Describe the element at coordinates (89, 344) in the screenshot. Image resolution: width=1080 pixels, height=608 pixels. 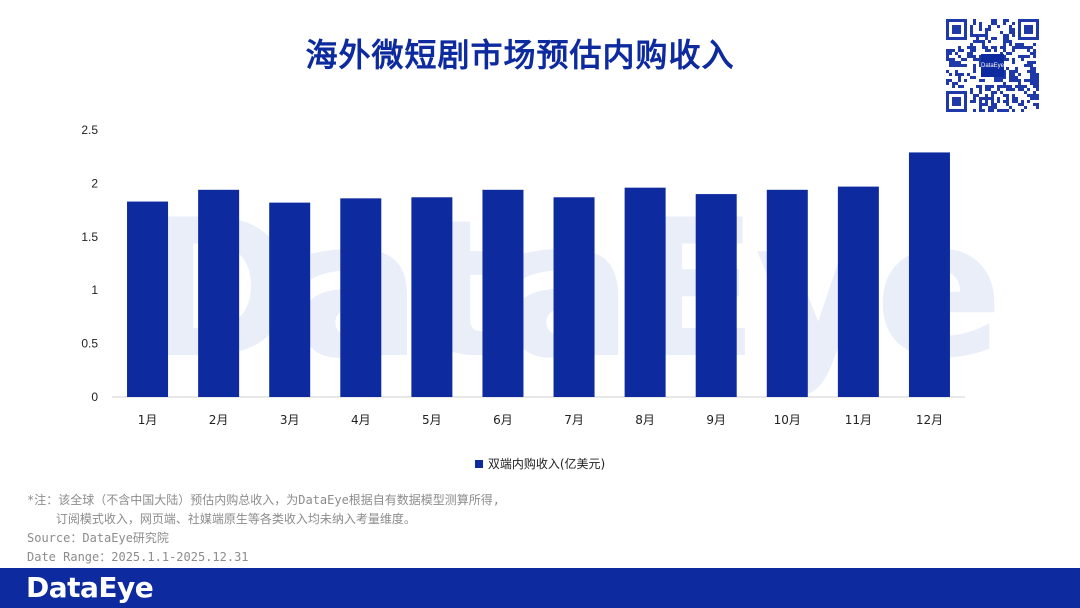
I see `y-tick-label: 0.5` at that location.